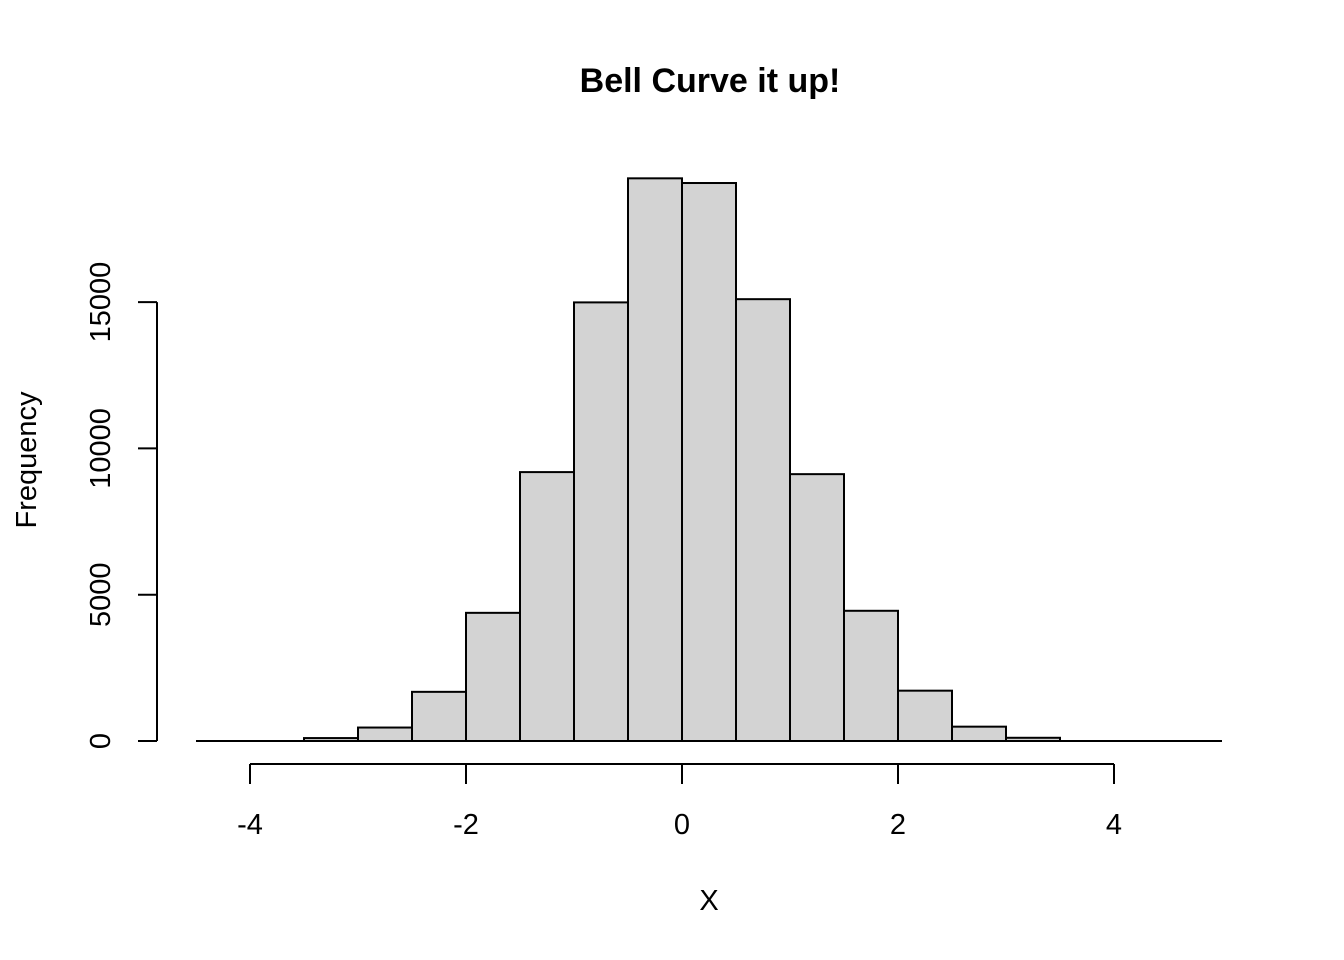 This screenshot has width=1344, height=960. What do you see at coordinates (710, 81) in the screenshot?
I see `chart-title: Bell Curve it up!` at bounding box center [710, 81].